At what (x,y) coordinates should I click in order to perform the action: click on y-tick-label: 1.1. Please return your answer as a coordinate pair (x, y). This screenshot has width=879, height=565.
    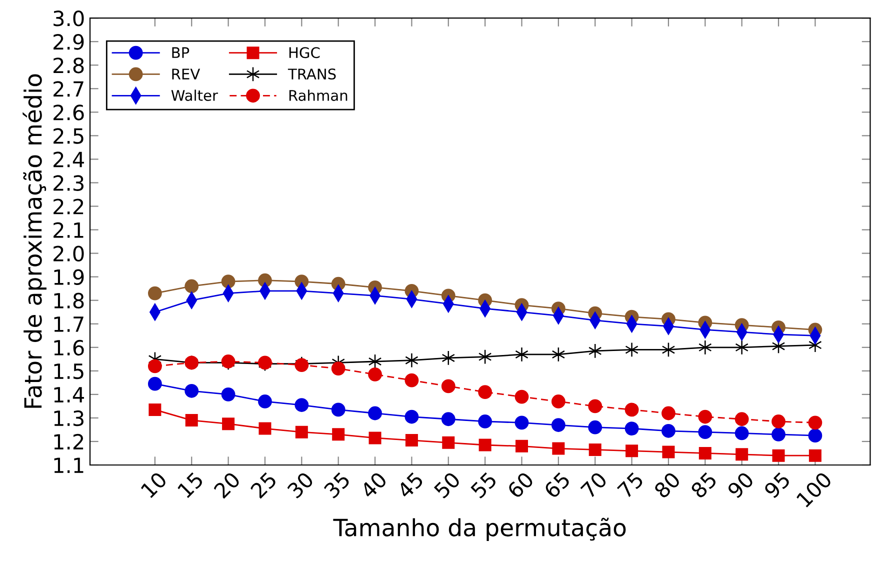
    Looking at the image, I should click on (69, 465).